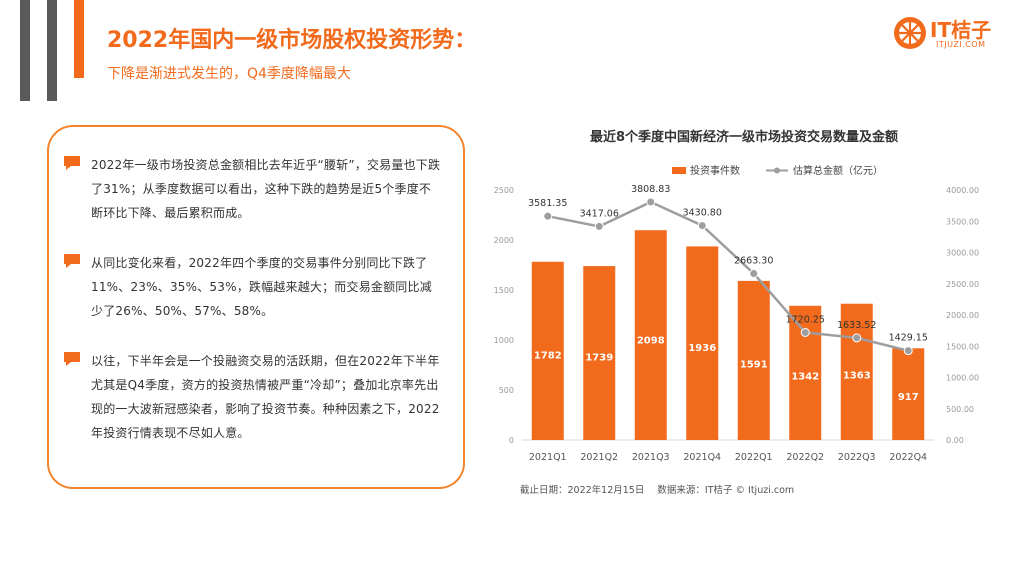  Describe the element at coordinates (229, 74) in the screenshot. I see `page-subtitle: 下降是渐进式发生的，Q4季度降幅最大` at that location.